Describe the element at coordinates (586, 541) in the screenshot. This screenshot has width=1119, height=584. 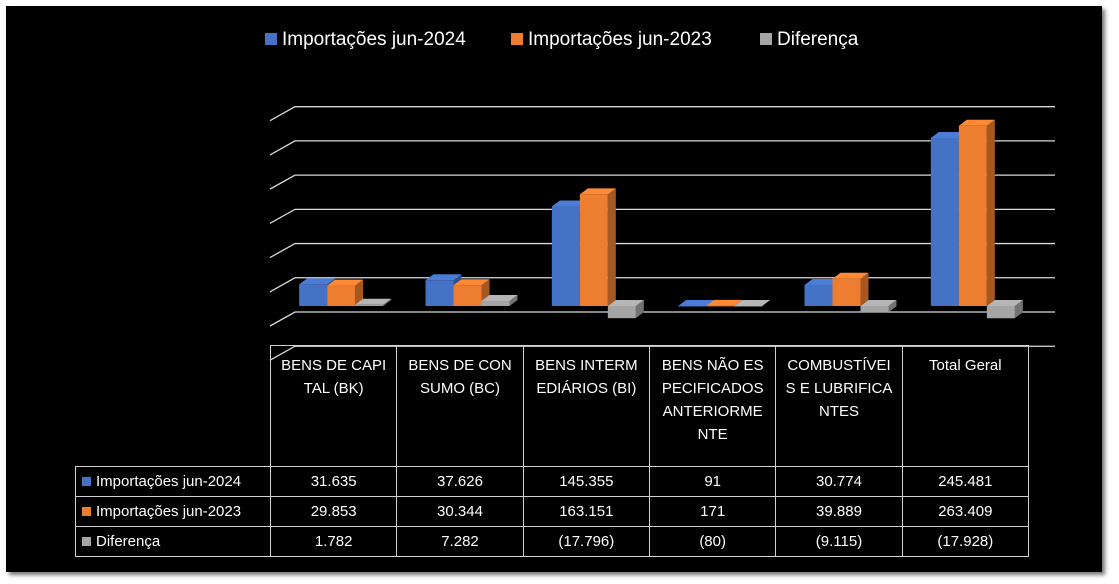
I see `table-value: (17.796)` at that location.